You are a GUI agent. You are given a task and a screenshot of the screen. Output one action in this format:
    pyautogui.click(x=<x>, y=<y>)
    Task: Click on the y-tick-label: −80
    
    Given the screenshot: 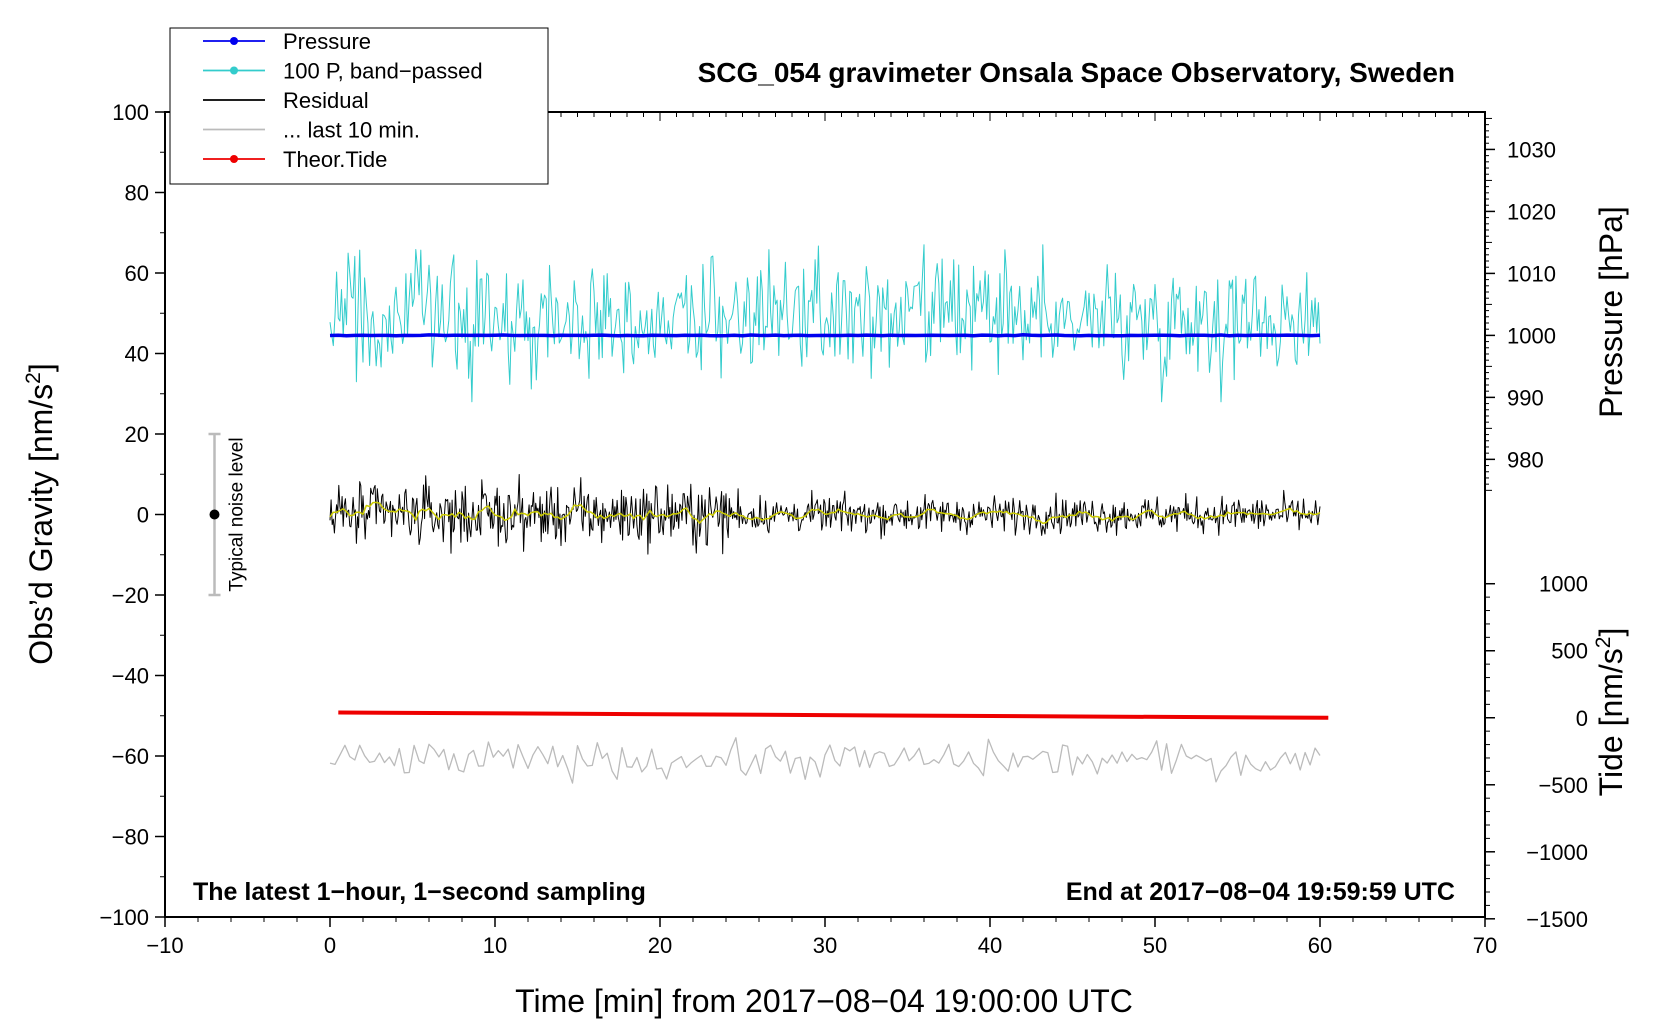 What is the action you would take?
    pyautogui.click(x=130, y=837)
    